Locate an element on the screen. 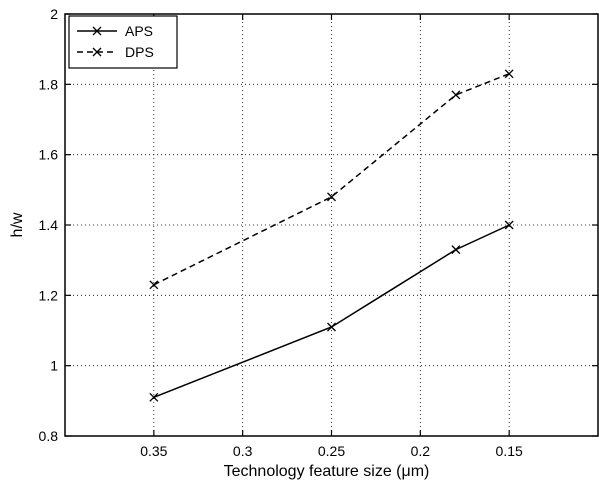 The height and width of the screenshot is (484, 599). x-tick-label: 0.2 is located at coordinates (421, 451).